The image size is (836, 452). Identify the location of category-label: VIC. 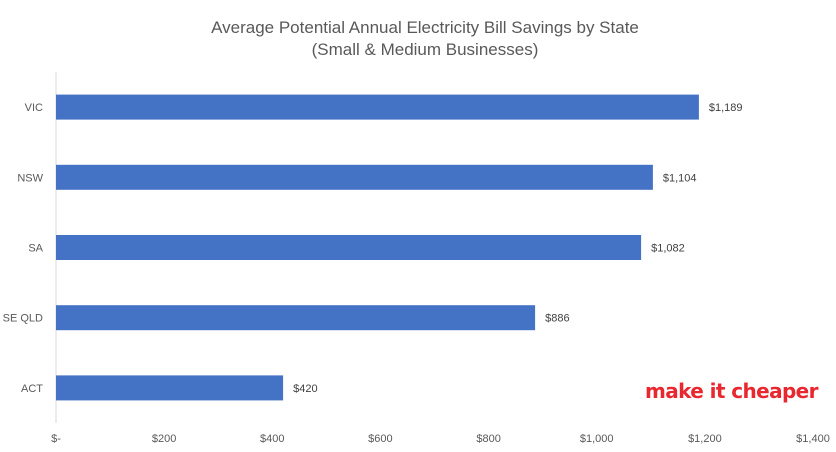
(34, 108).